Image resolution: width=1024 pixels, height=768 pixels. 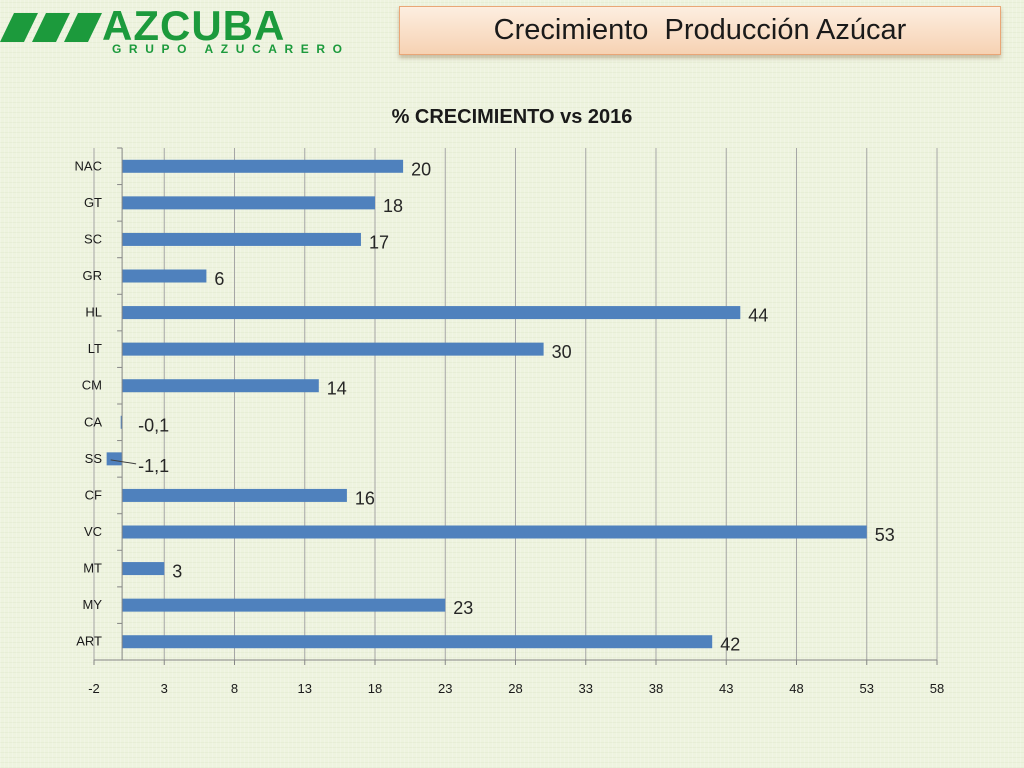 I want to click on data-label: 53, so click(x=885, y=535).